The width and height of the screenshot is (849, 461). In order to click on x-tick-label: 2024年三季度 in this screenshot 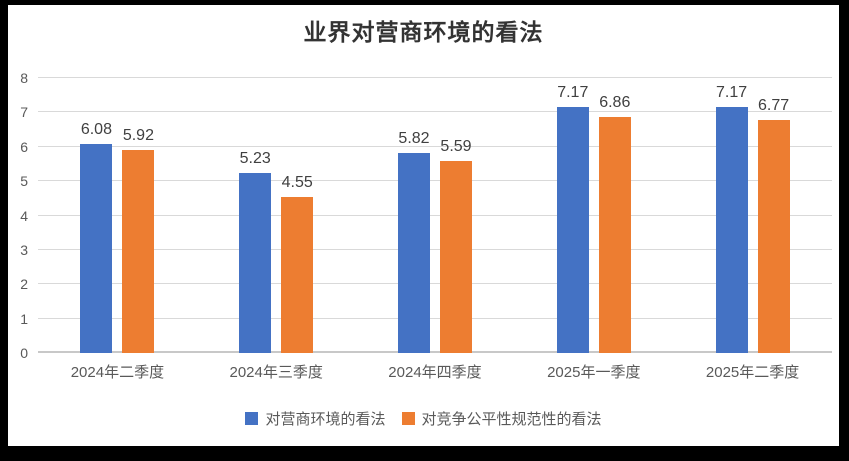, I will do `click(276, 372)`.